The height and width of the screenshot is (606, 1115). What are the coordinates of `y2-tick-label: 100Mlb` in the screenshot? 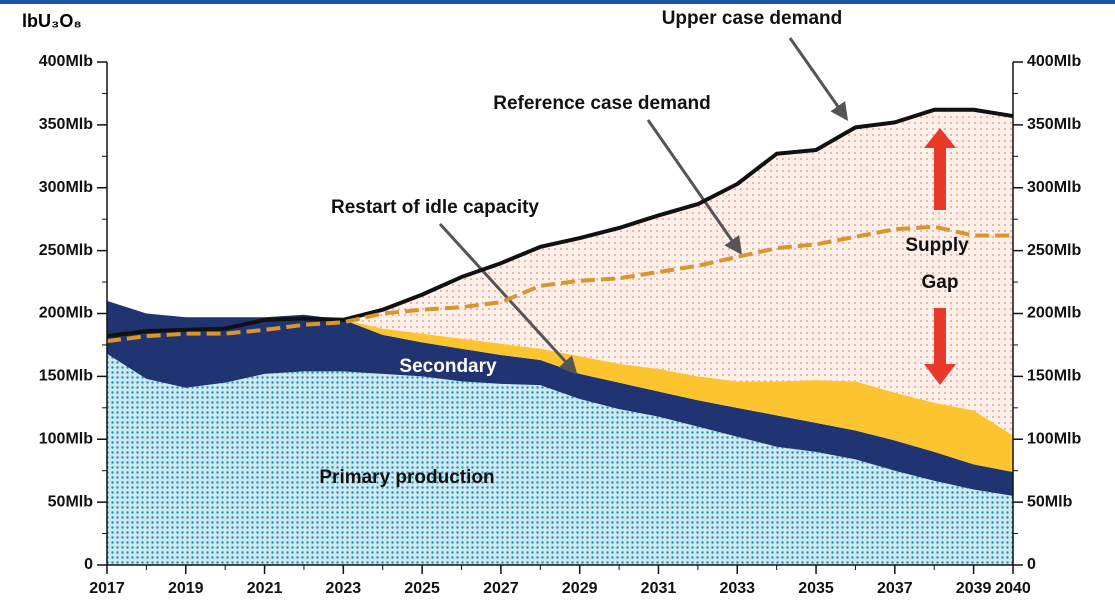 It's located at (1054, 438).